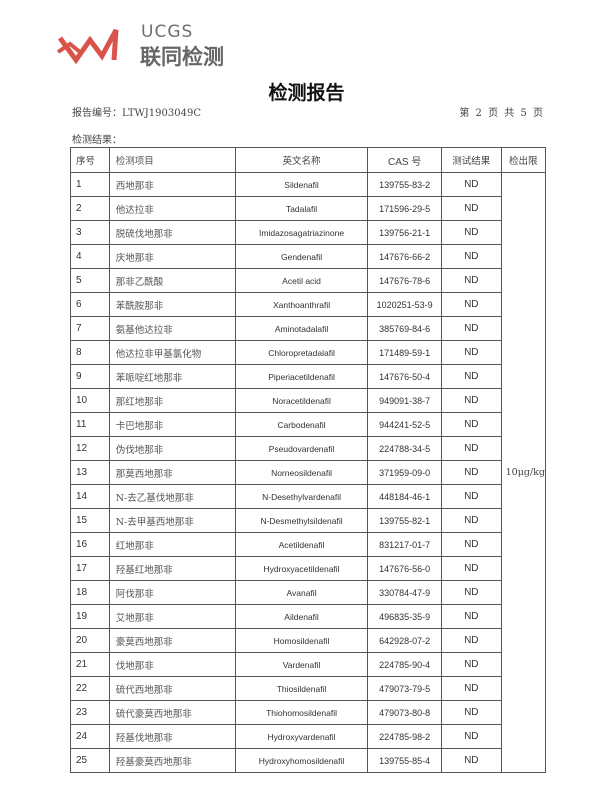 This screenshot has height=800, width=613. I want to click on row-number: 7, so click(90, 328).